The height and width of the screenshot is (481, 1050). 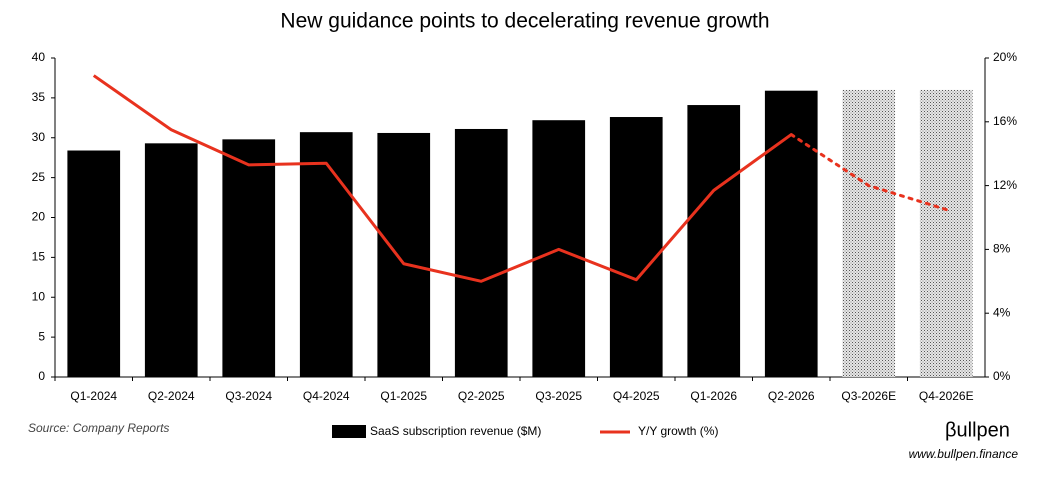 What do you see at coordinates (678, 431) in the screenshot?
I see `legend-label: Y/Y growth (%)` at bounding box center [678, 431].